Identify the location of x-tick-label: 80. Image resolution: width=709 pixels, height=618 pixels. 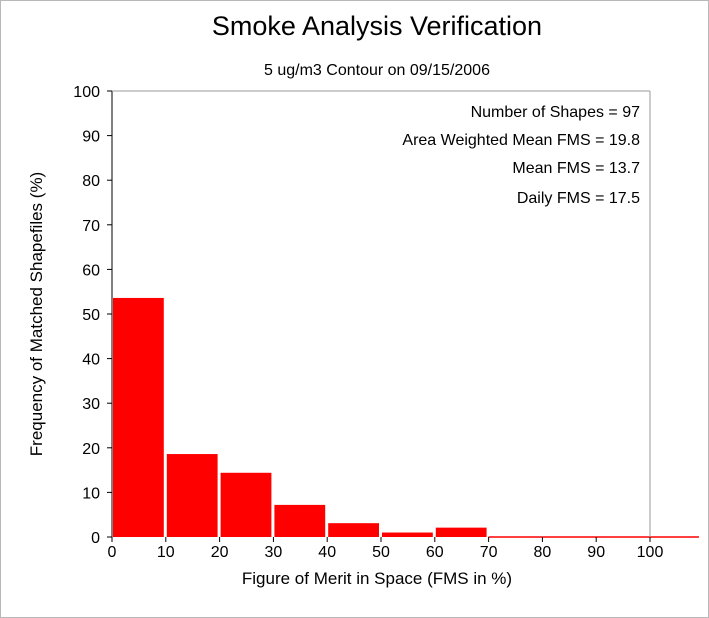
(543, 552).